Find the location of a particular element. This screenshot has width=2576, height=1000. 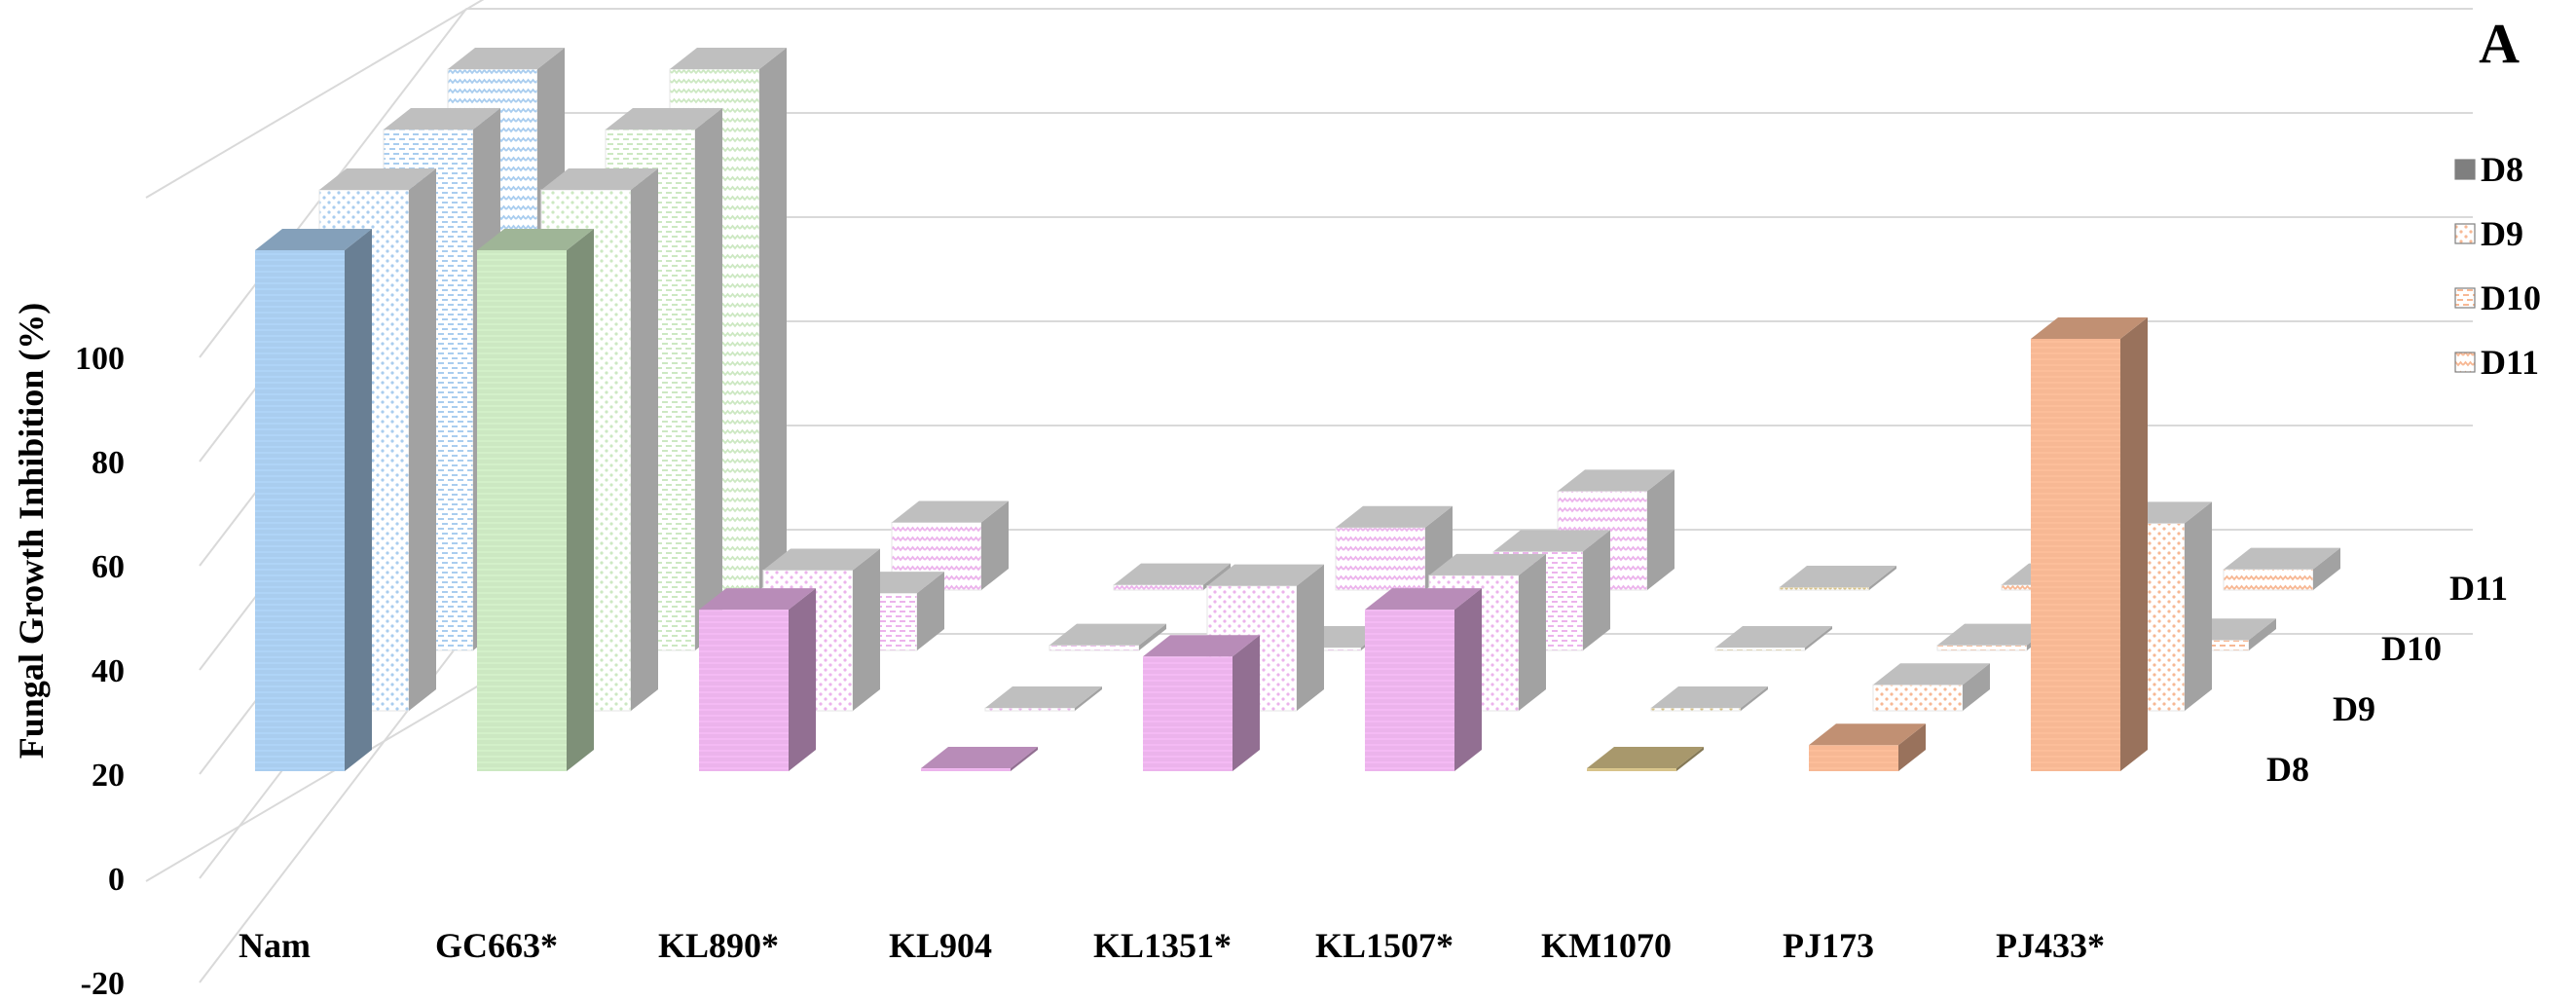

bar-Nam-D8 is located at coordinates (313, 500).